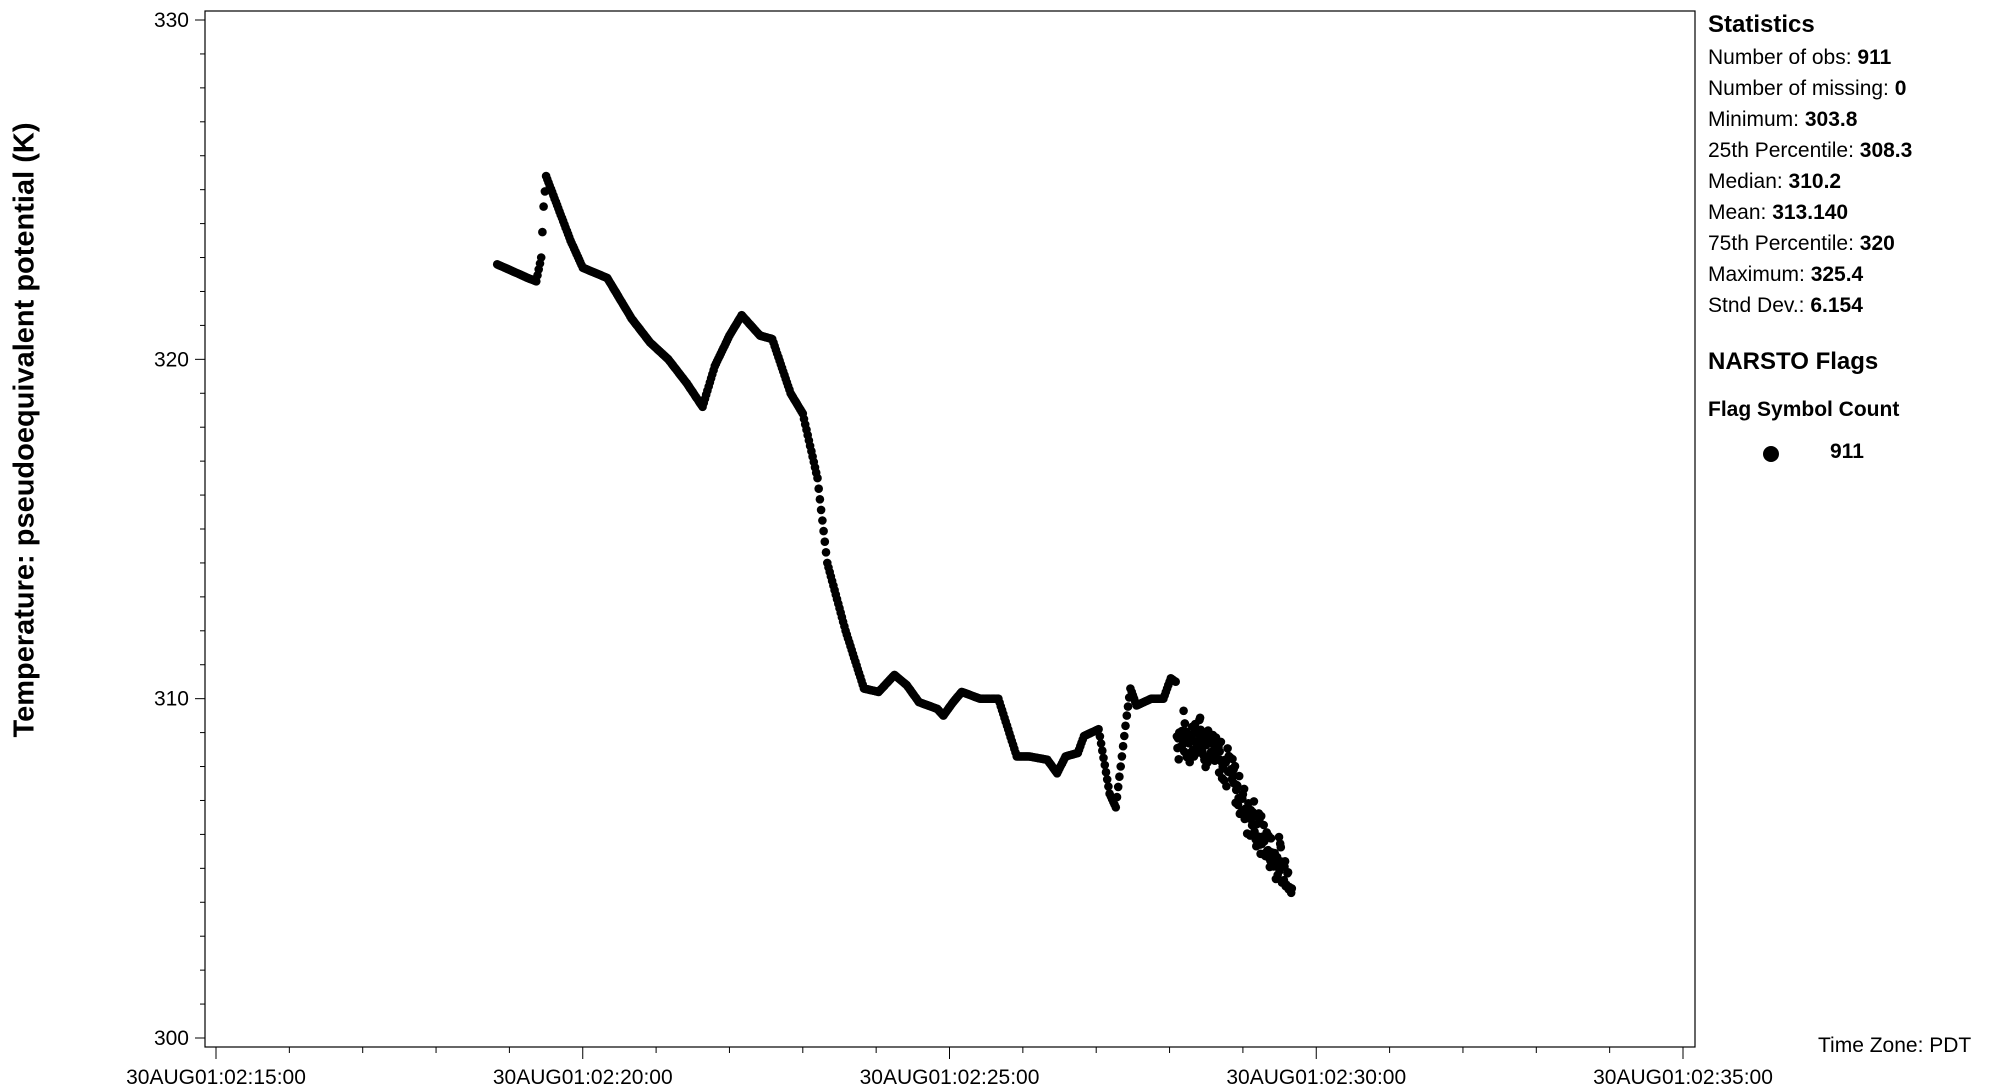  What do you see at coordinates (1874, 57) in the screenshot?
I see `stat-value: 911` at bounding box center [1874, 57].